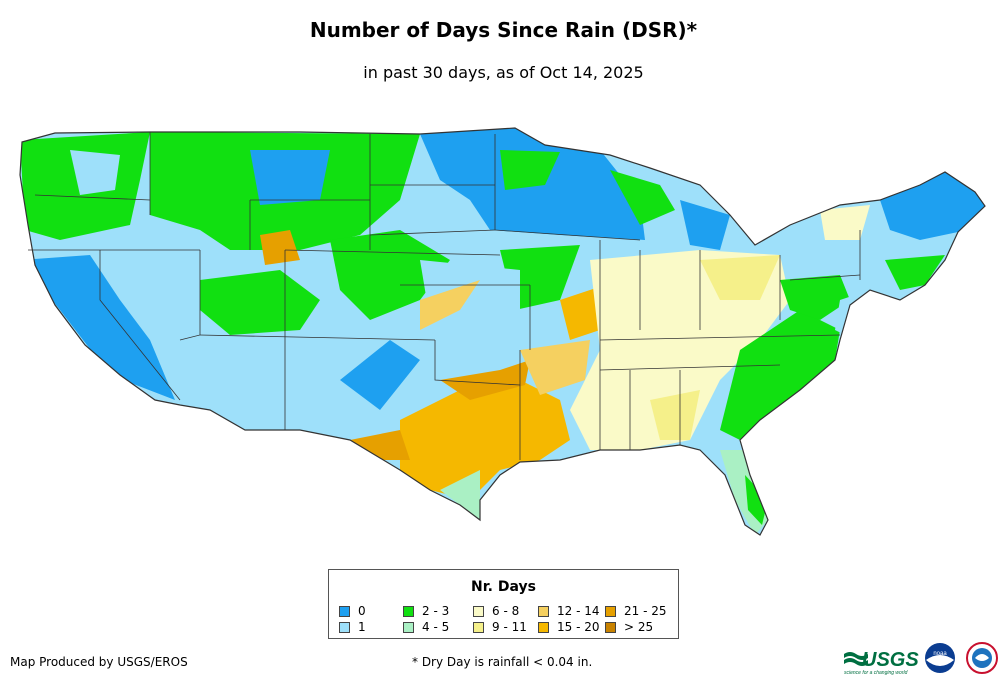 Image resolution: width=1007 pixels, height=691 pixels. What do you see at coordinates (503, 30) in the screenshot?
I see `map-title: Number of Days Since Rain (DSR)*` at bounding box center [503, 30].